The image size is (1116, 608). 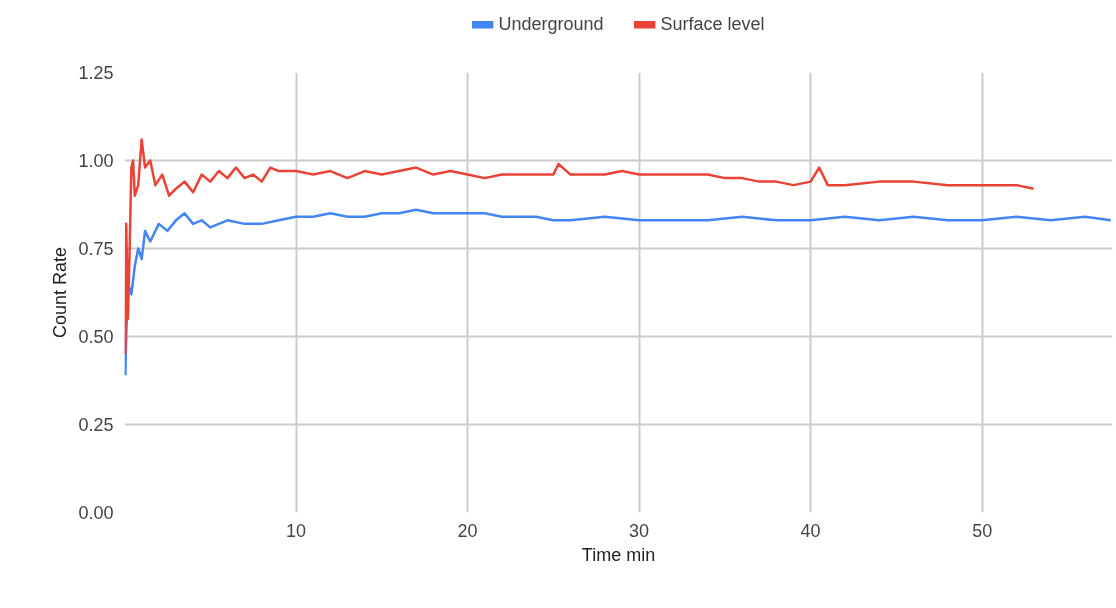 I want to click on y-tick-label: 1.25, so click(x=96, y=73).